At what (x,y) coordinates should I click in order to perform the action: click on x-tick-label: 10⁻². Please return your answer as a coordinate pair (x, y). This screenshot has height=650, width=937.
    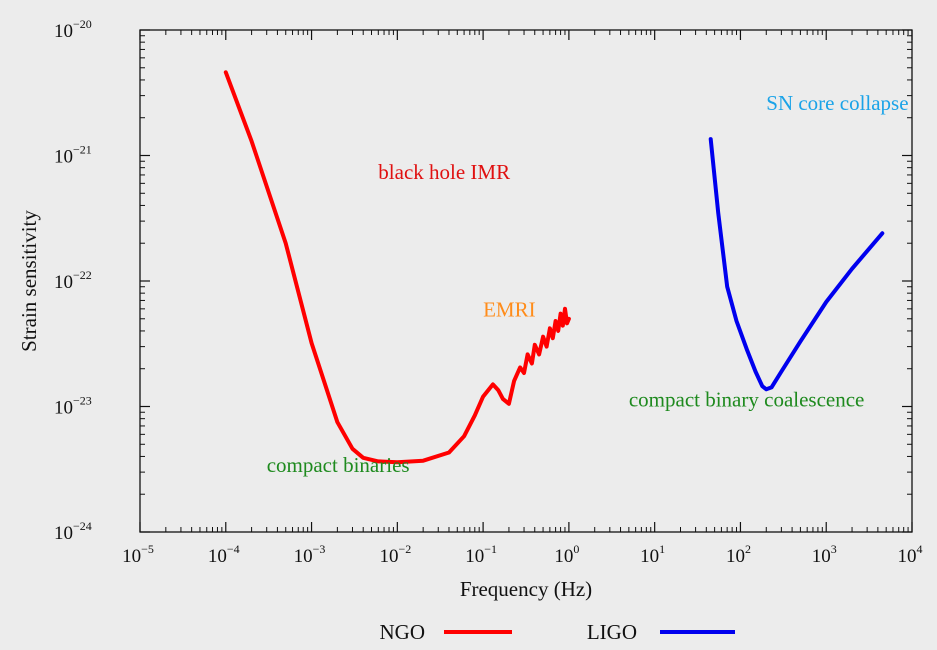
    Looking at the image, I should click on (395, 554).